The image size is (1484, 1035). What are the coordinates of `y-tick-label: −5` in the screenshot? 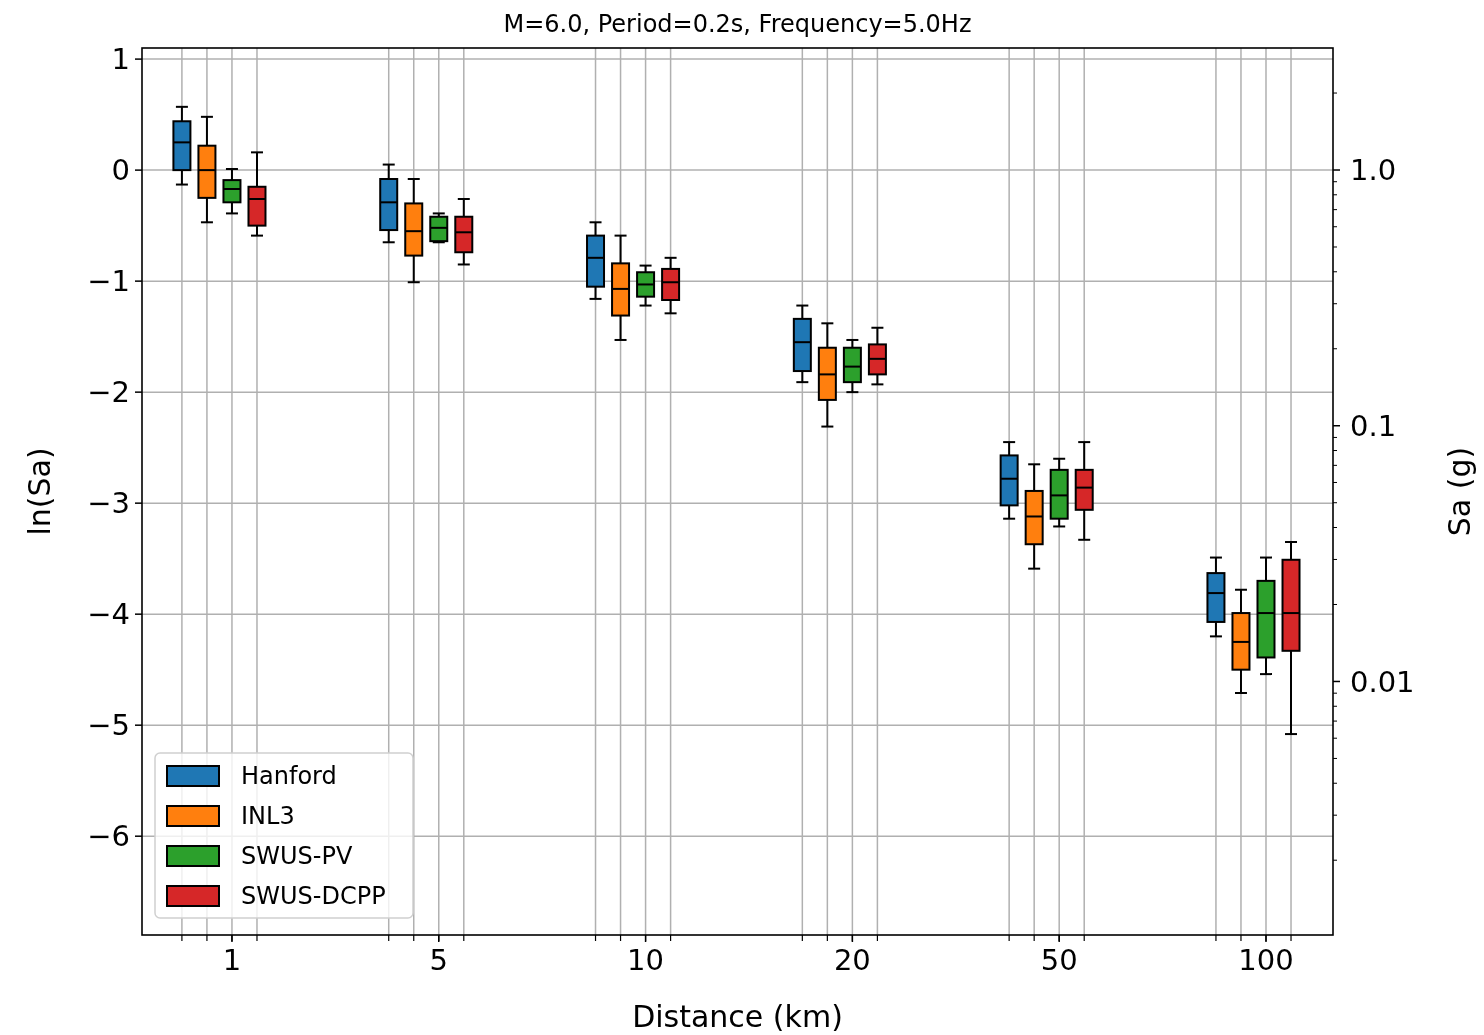 It's located at (108, 725).